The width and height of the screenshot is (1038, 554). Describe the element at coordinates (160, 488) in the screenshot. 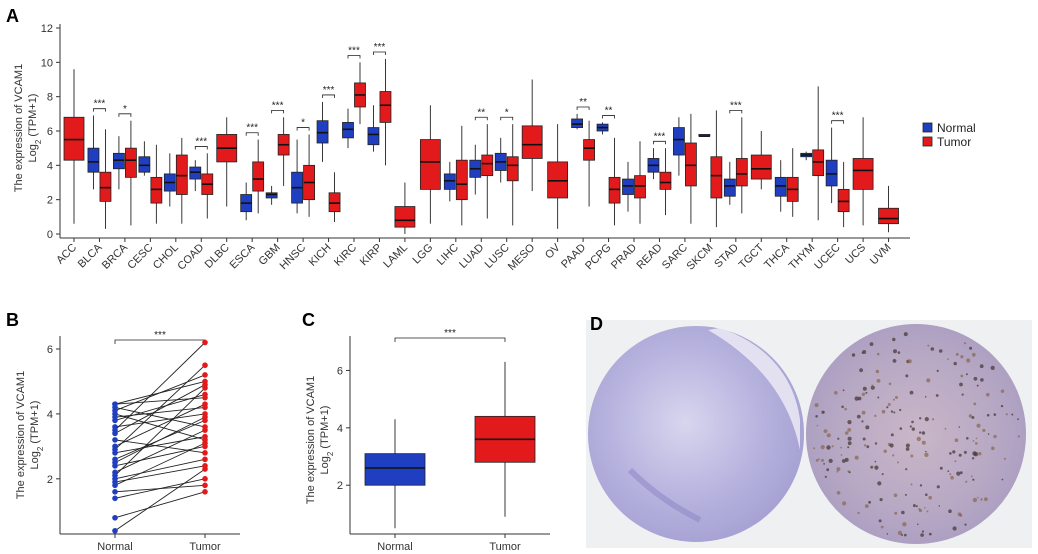

I see `paired-sample` at that location.